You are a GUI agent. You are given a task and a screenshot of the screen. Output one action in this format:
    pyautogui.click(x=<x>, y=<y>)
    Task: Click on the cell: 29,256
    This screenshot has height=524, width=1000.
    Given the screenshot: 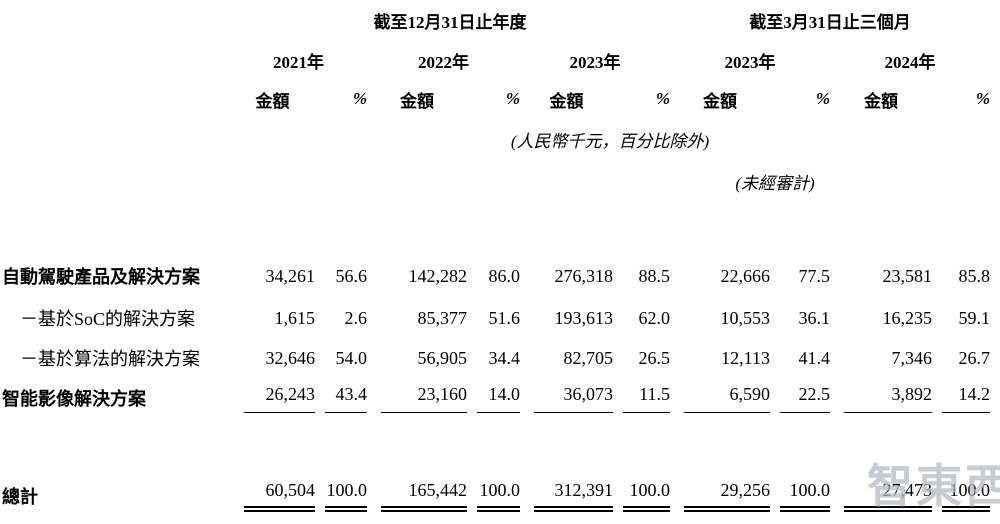 What is the action you would take?
    pyautogui.click(x=720, y=496)
    